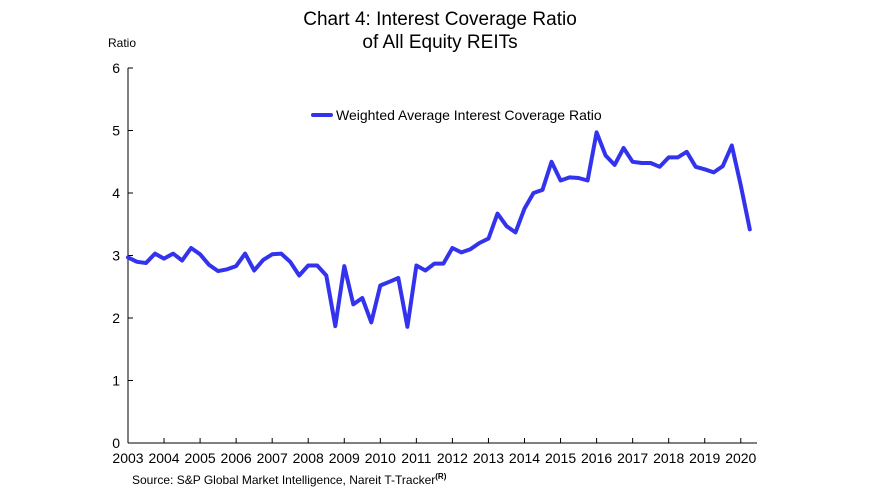 The height and width of the screenshot is (495, 880). What do you see at coordinates (163, 458) in the screenshot?
I see `x-tick-label: 2004` at bounding box center [163, 458].